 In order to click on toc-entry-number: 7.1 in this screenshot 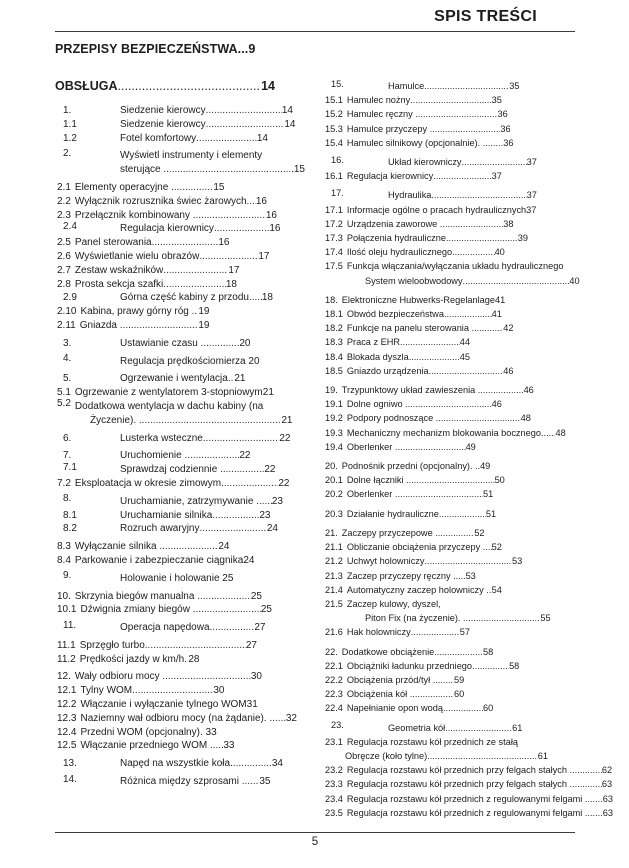, I will do `click(70, 467)`.